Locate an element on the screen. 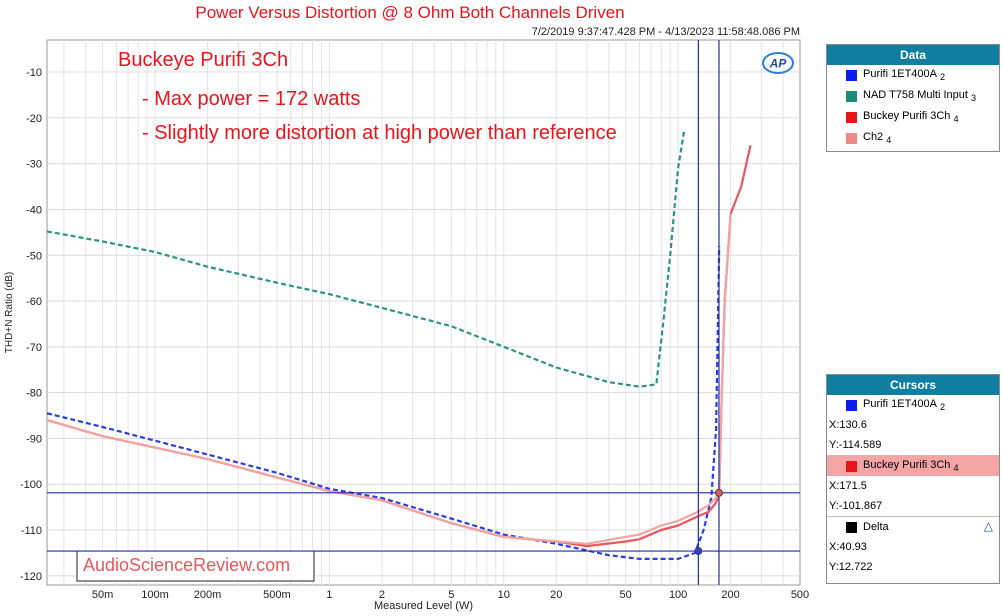 This screenshot has height=616, width=1003. y-tick-label: -90 is located at coordinates (34, 439).